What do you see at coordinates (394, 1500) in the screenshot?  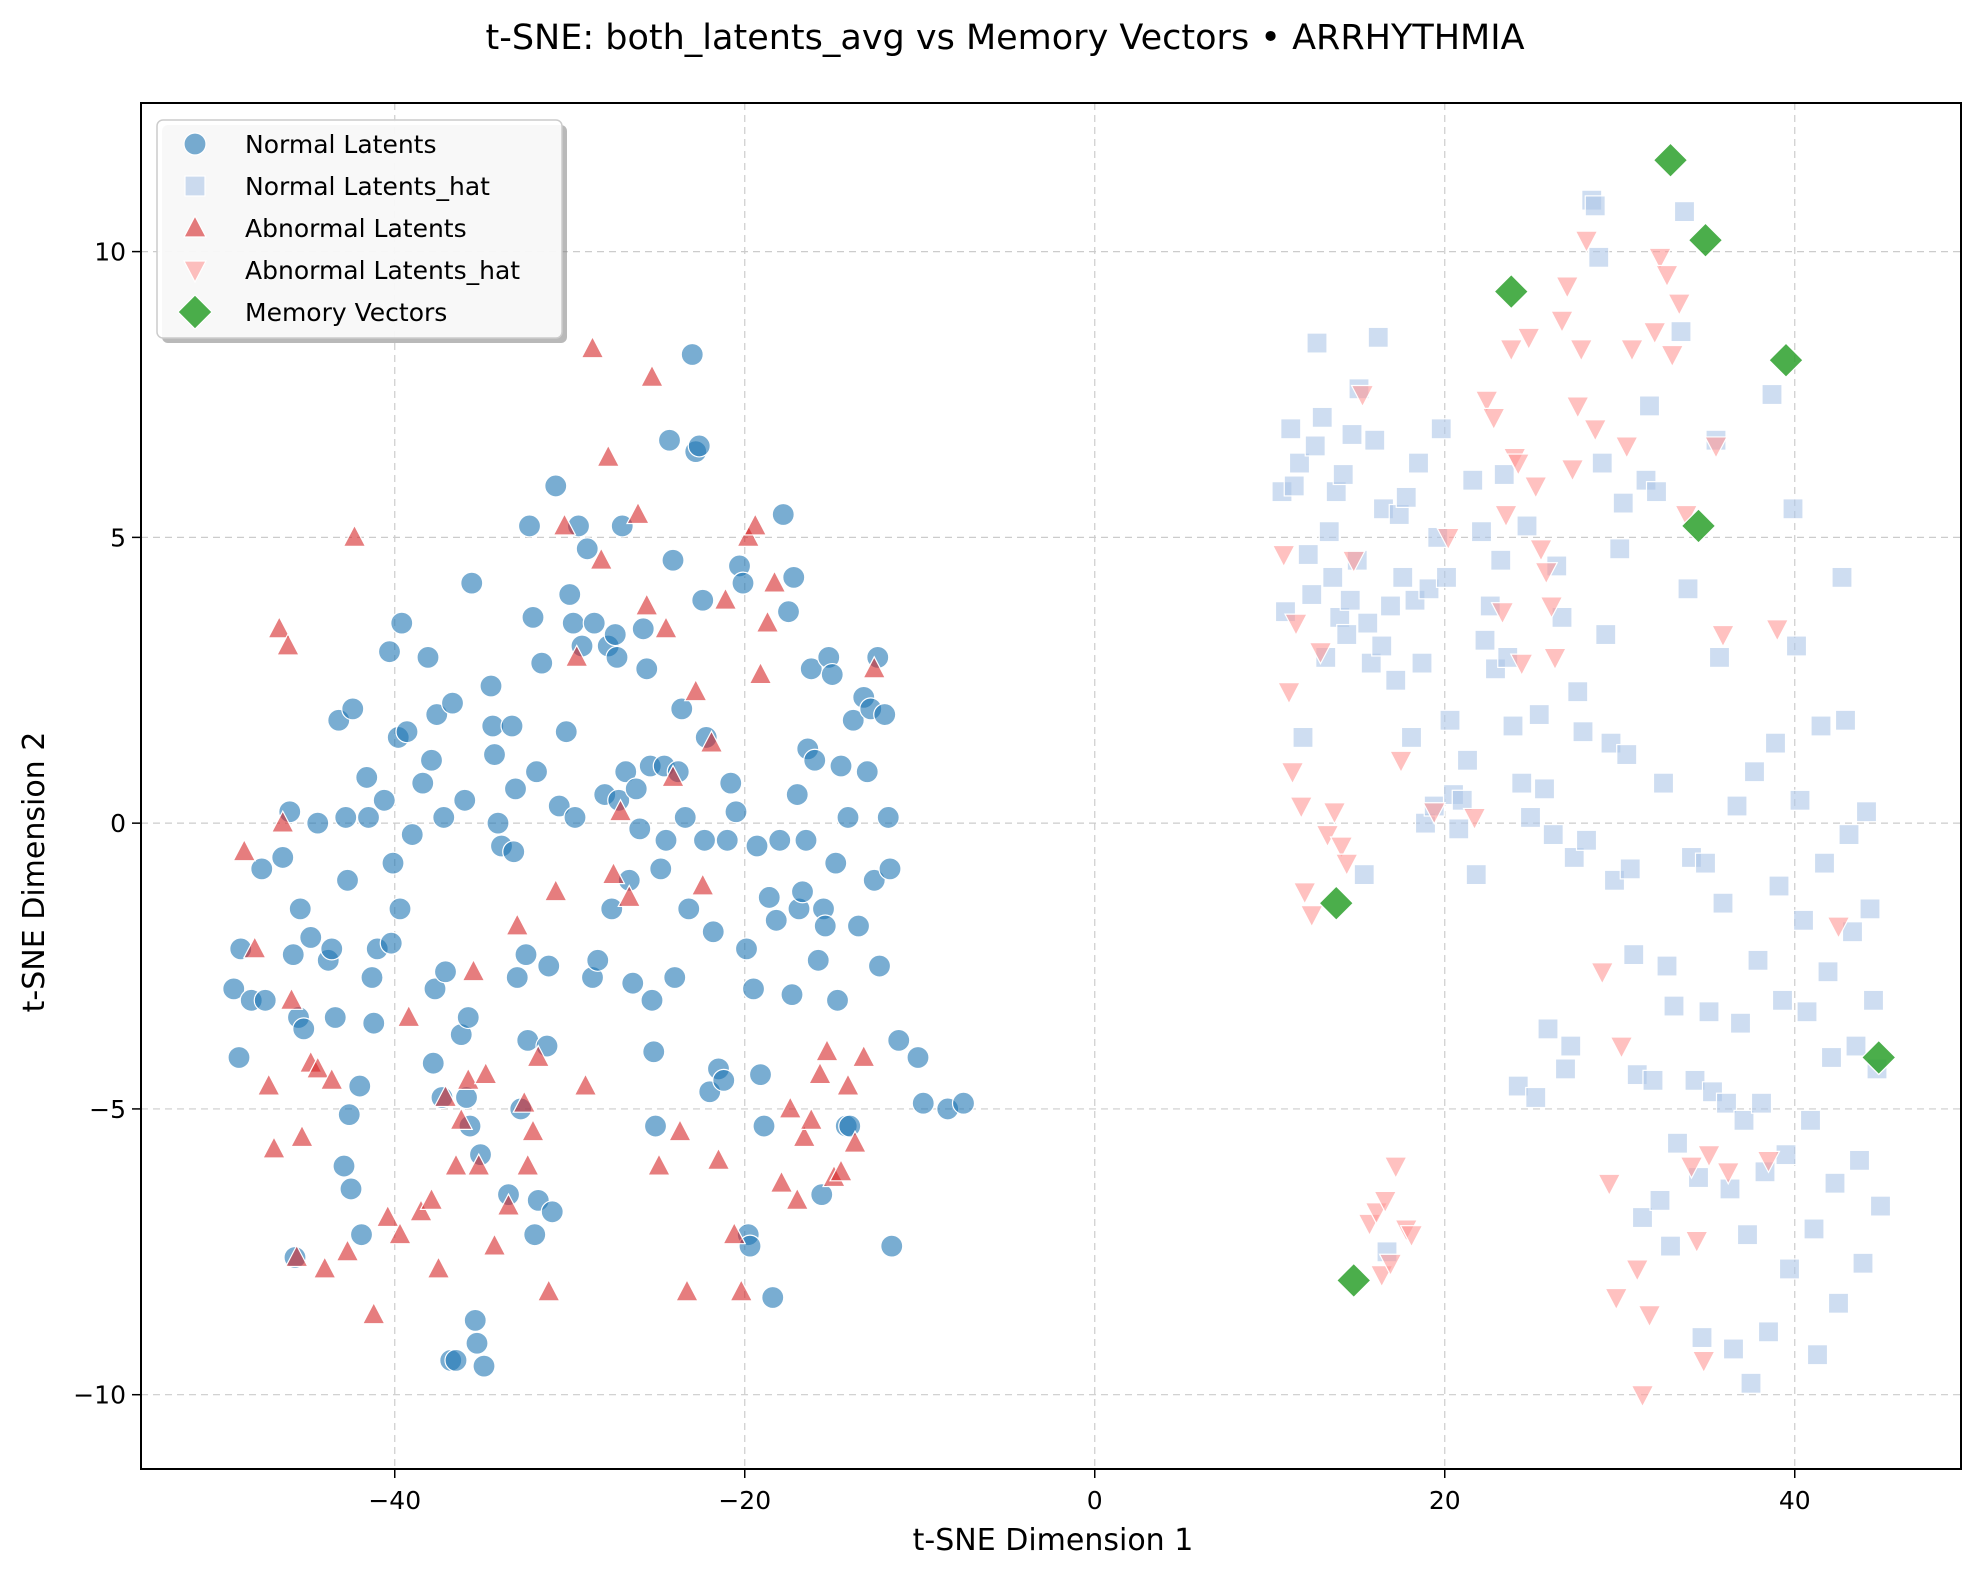 I see `x-tick-label: −40` at bounding box center [394, 1500].